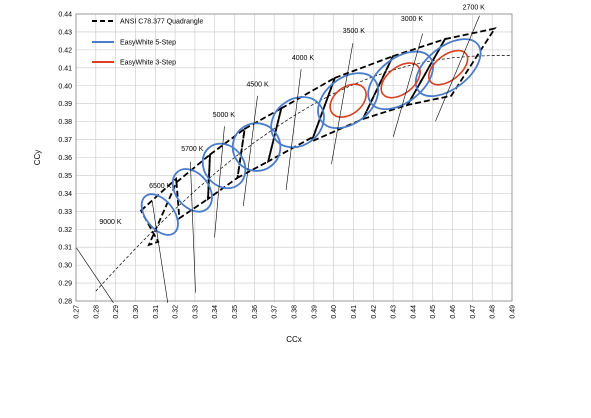 The image size is (591, 418). Describe the element at coordinates (65, 104) in the screenshot. I see `y-tick-label: 0.39` at that location.